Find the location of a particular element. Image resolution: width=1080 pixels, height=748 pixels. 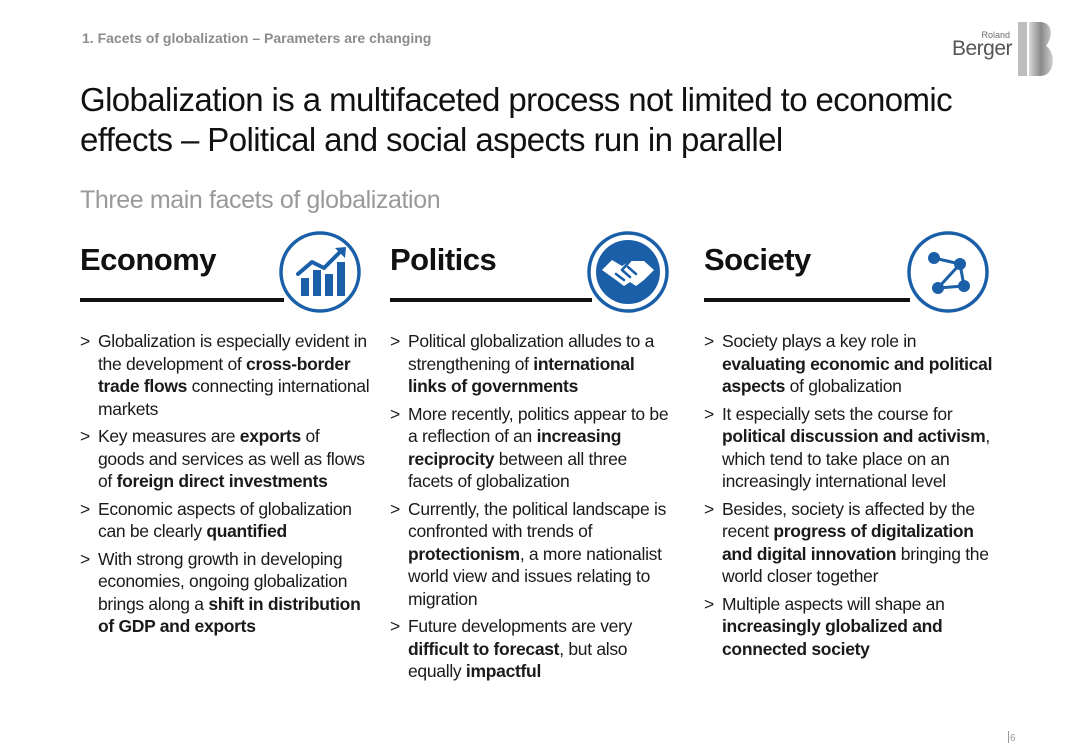

footer-separator is located at coordinates (1008, 737).